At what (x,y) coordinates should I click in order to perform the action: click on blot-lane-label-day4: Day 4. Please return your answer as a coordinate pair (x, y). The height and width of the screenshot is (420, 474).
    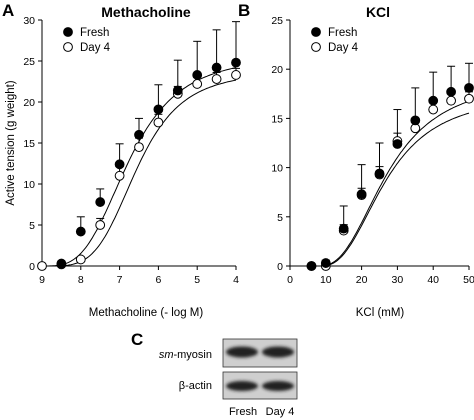
    Looking at the image, I should click on (280, 412).